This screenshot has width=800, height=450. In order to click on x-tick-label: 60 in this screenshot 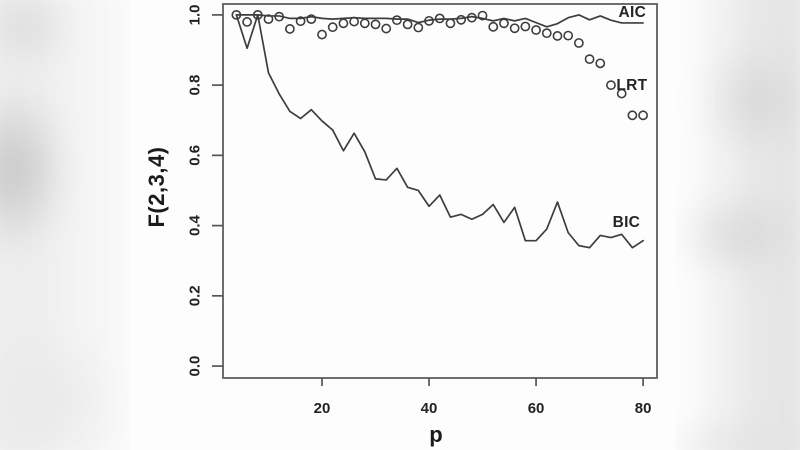, I will do `click(536, 408)`.